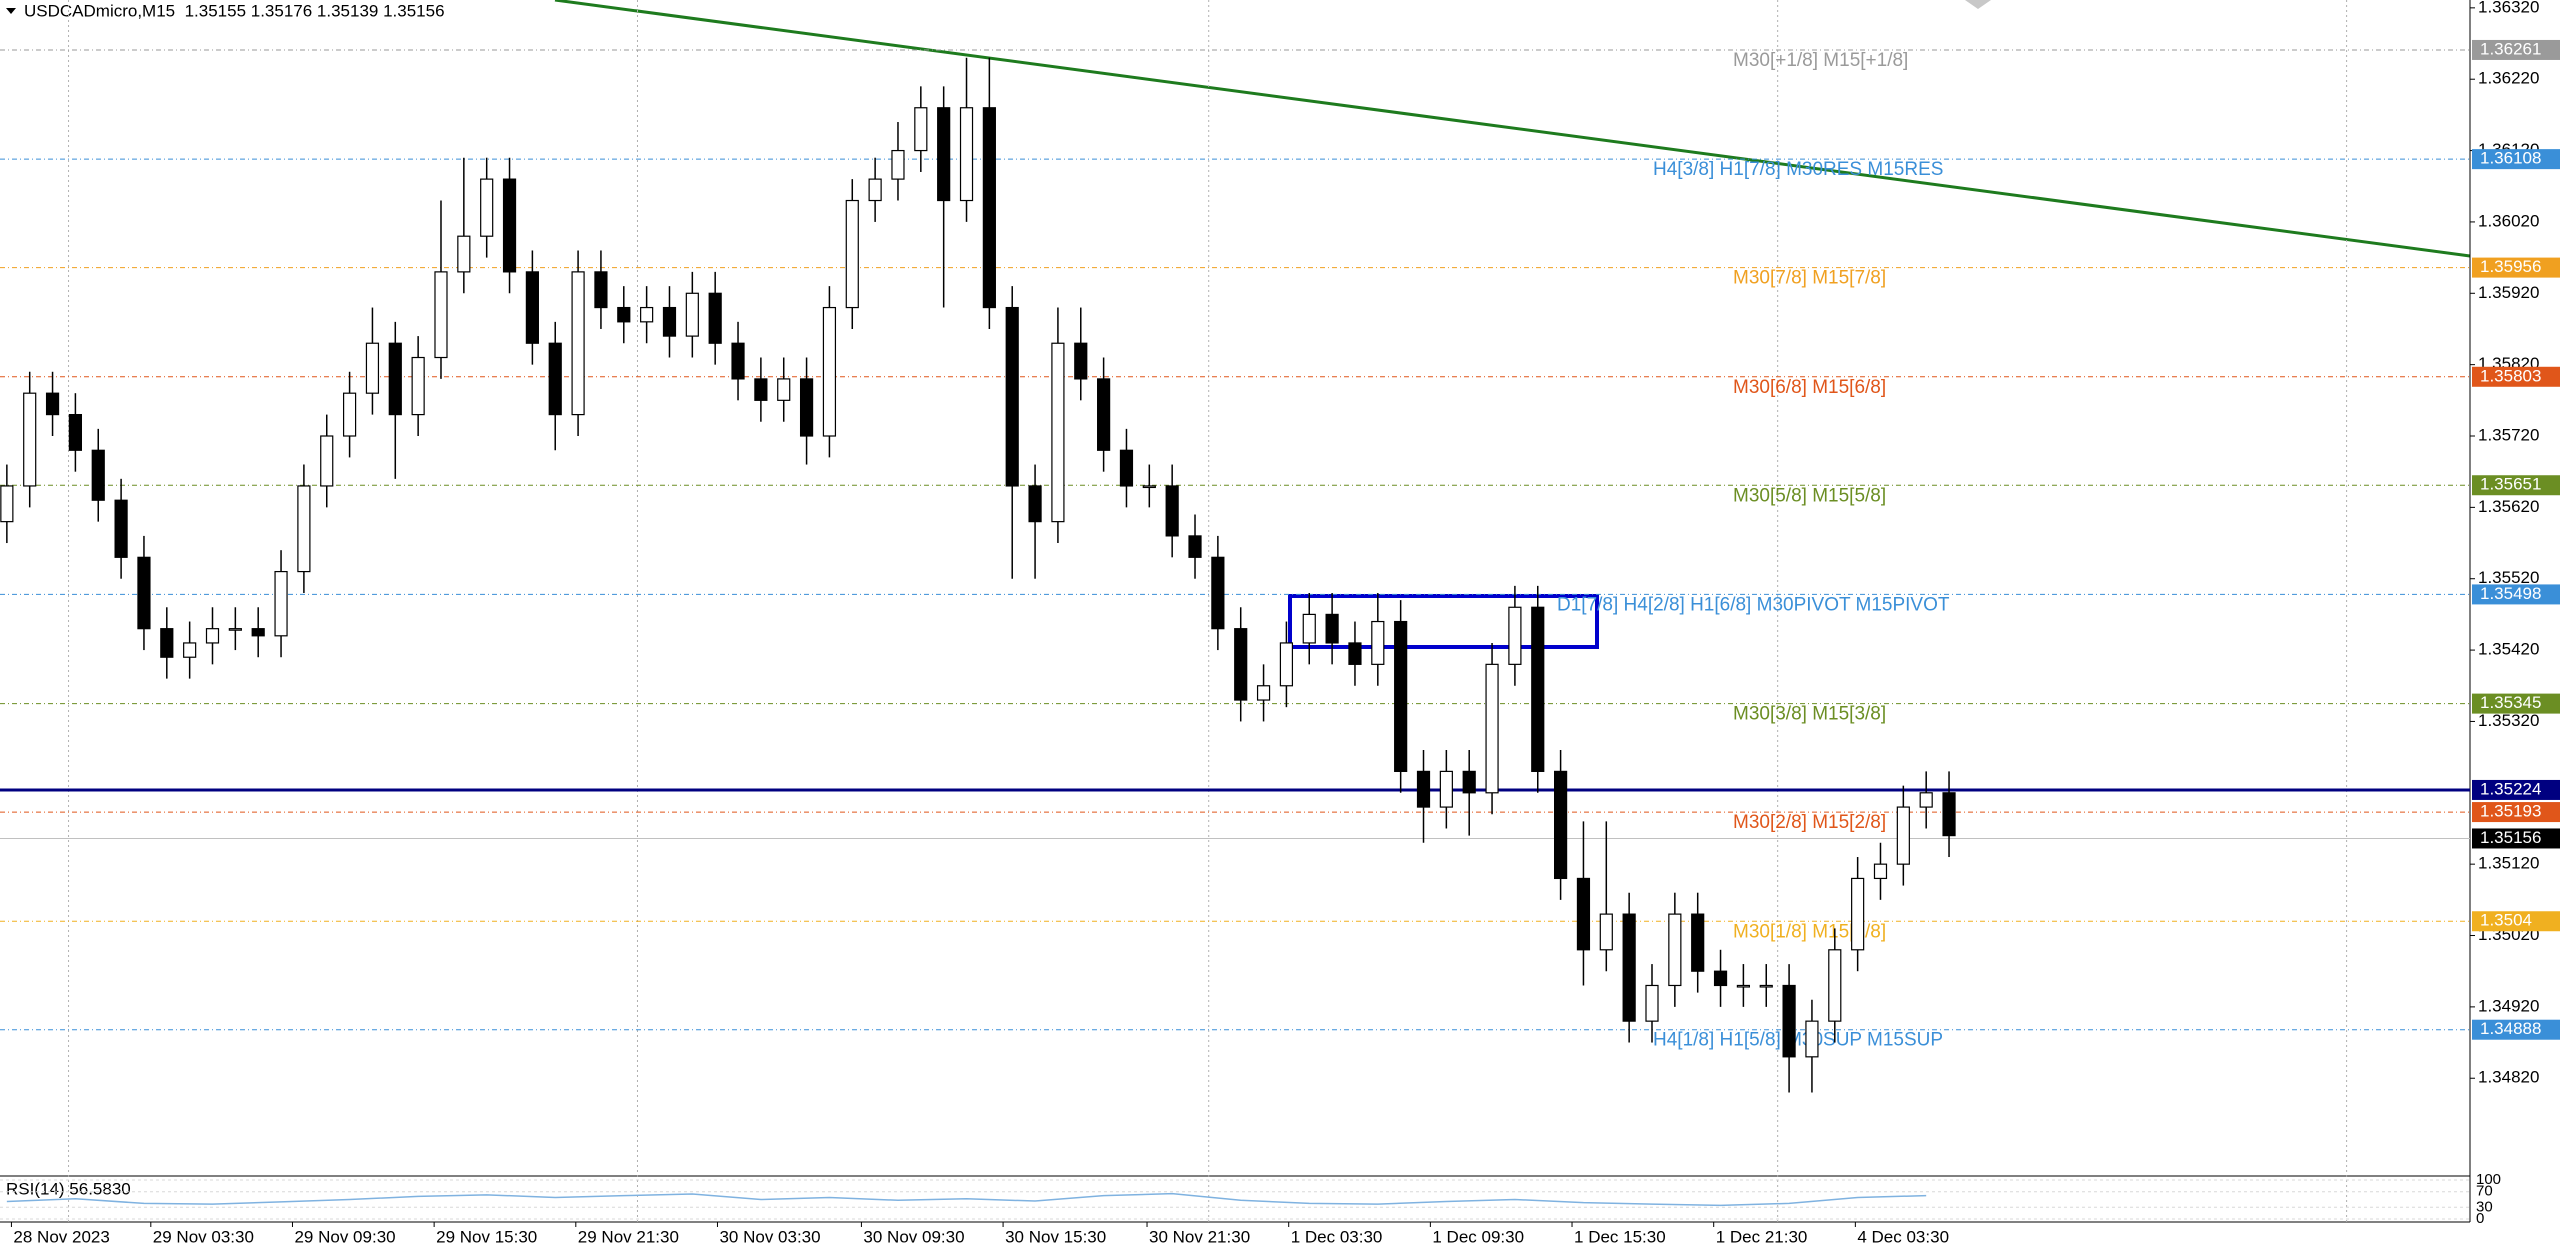  Describe the element at coordinates (2510, 593) in the screenshot. I see `price-tag-label: 1.35498` at that location.